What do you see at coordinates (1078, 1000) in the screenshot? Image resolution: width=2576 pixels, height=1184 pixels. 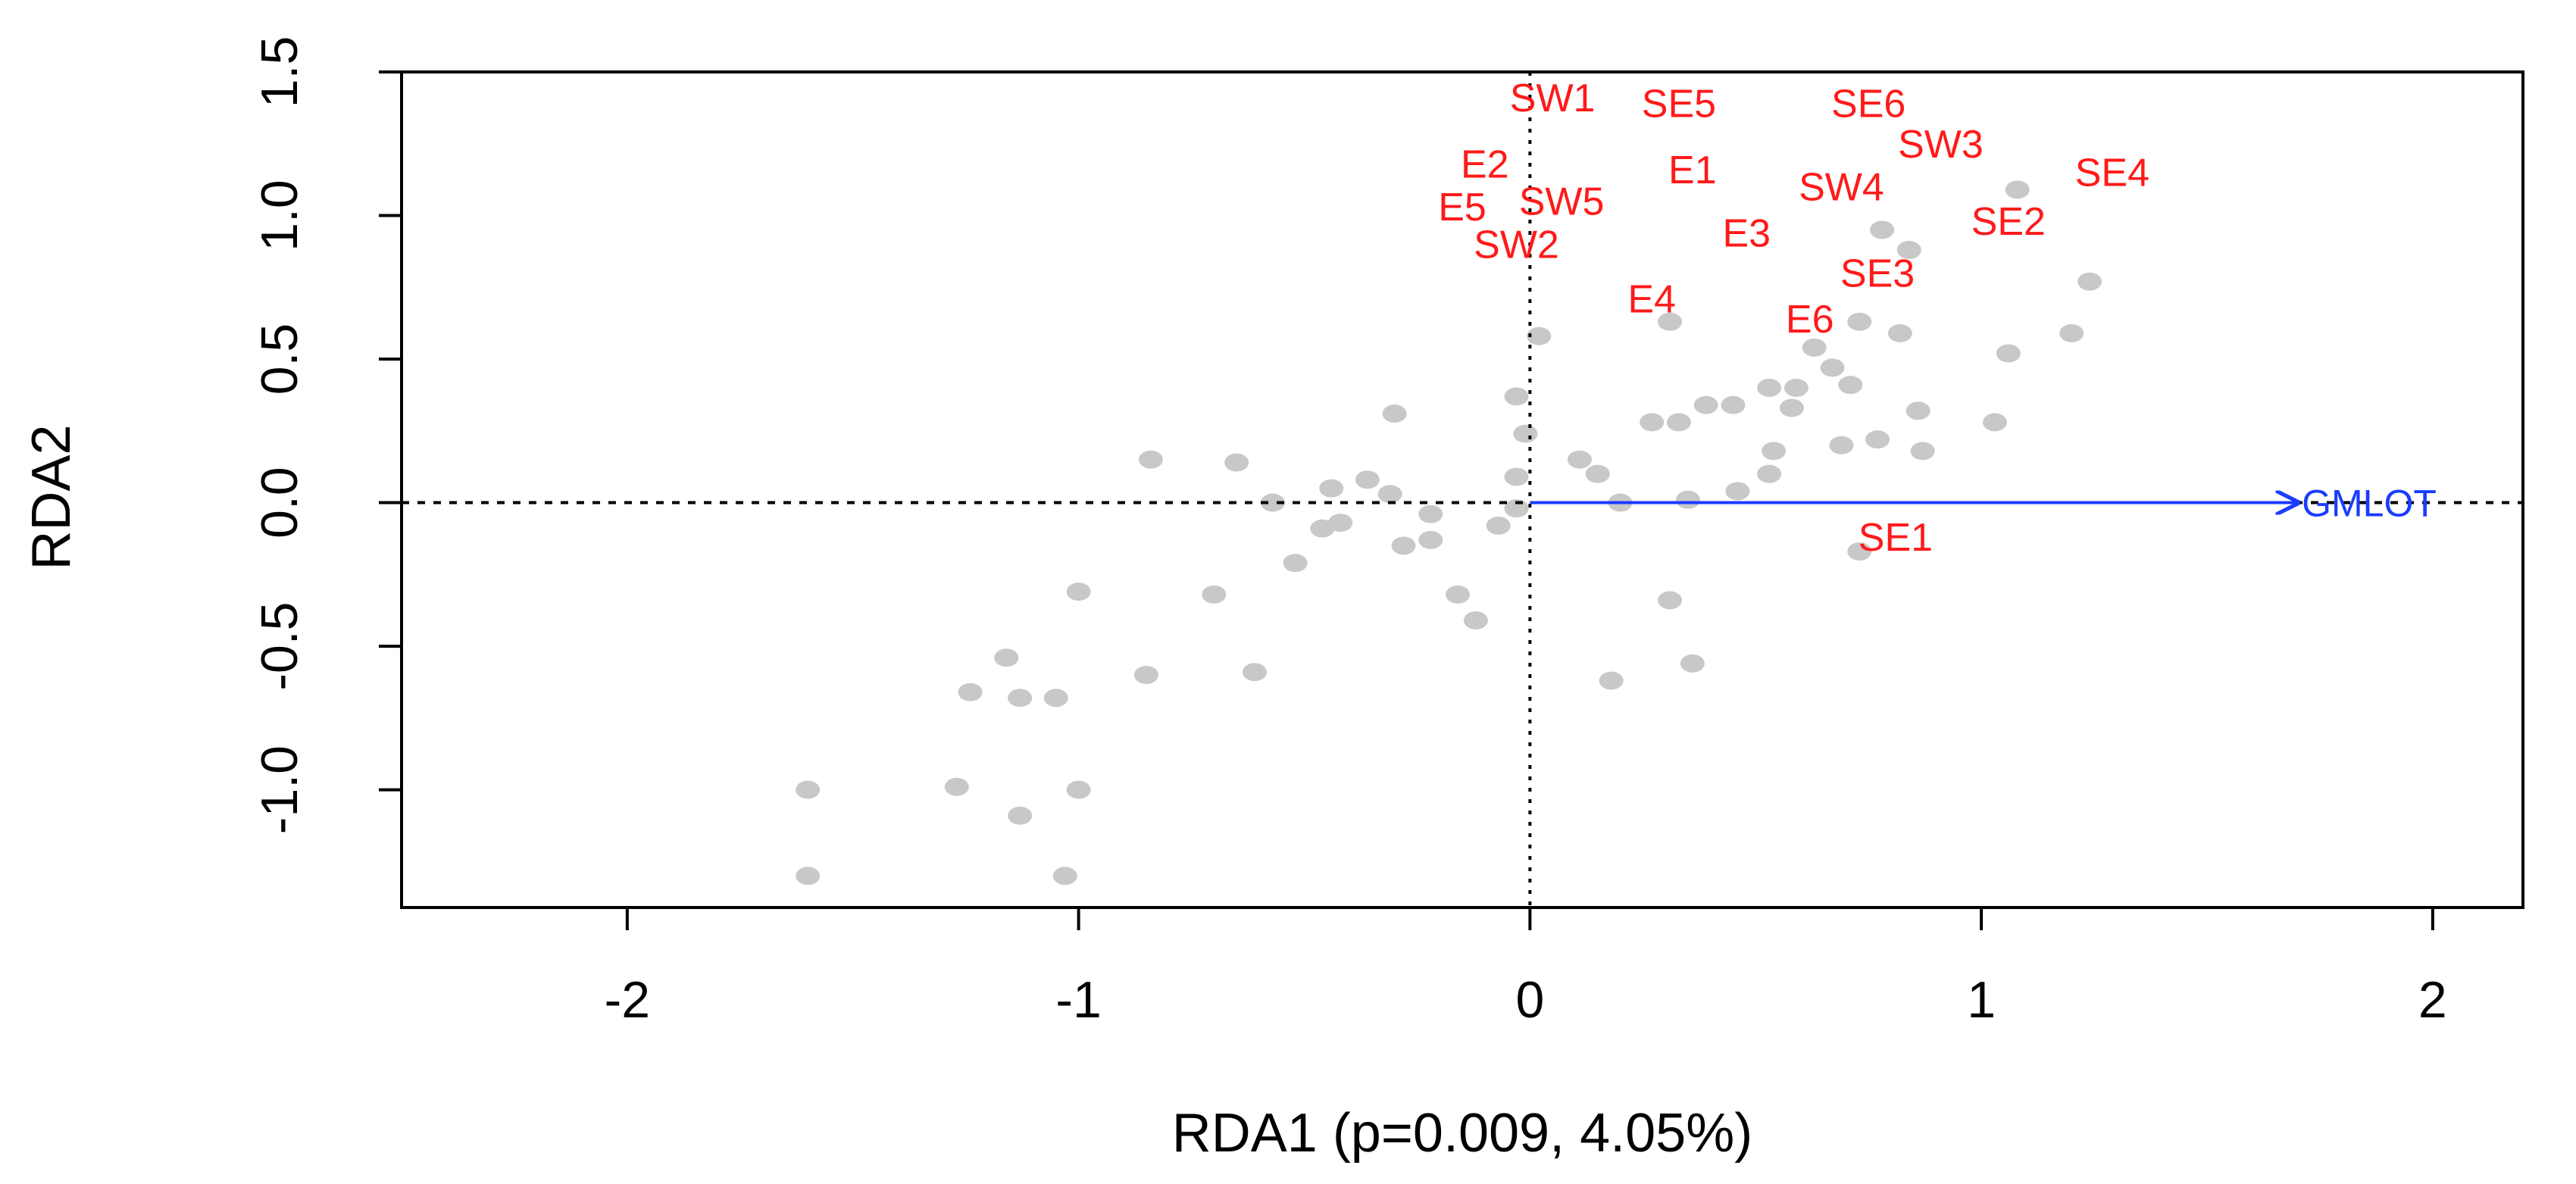 I see `x-tick-label: -1` at bounding box center [1078, 1000].